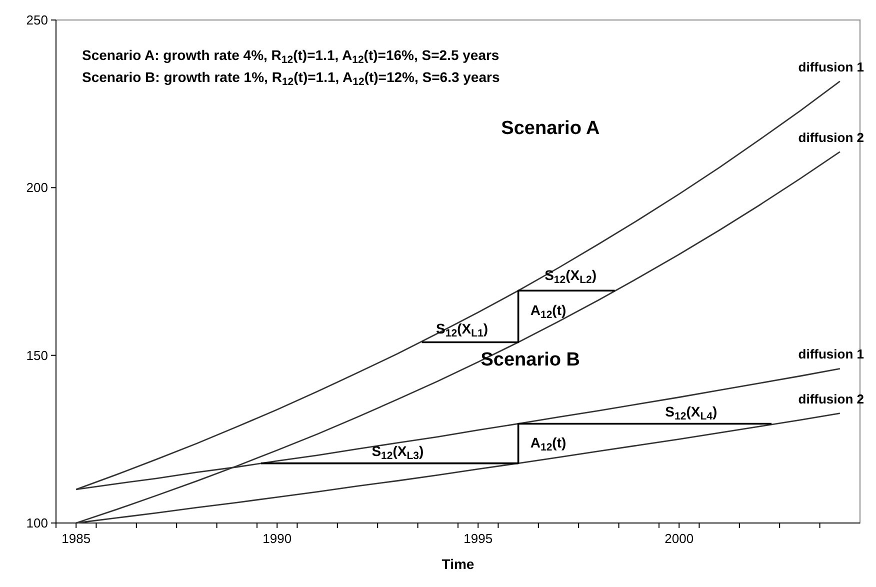 This screenshot has height=587, width=876. I want to click on annotation: Scenario A, so click(550, 129).